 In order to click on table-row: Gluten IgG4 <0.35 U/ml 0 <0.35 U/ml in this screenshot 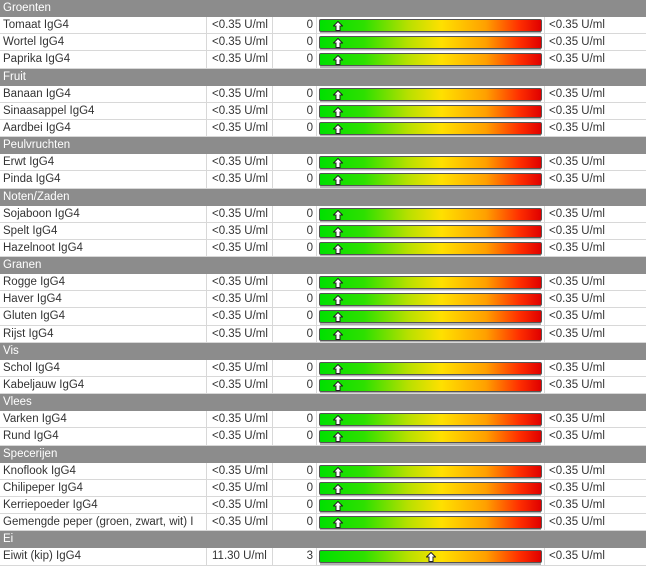, I will do `click(323, 317)`.